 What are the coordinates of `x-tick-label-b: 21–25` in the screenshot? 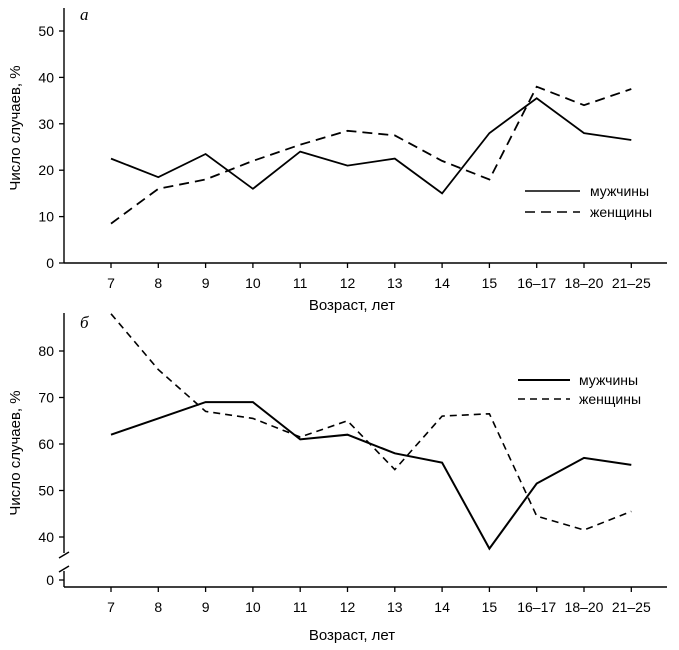 It's located at (631, 607).